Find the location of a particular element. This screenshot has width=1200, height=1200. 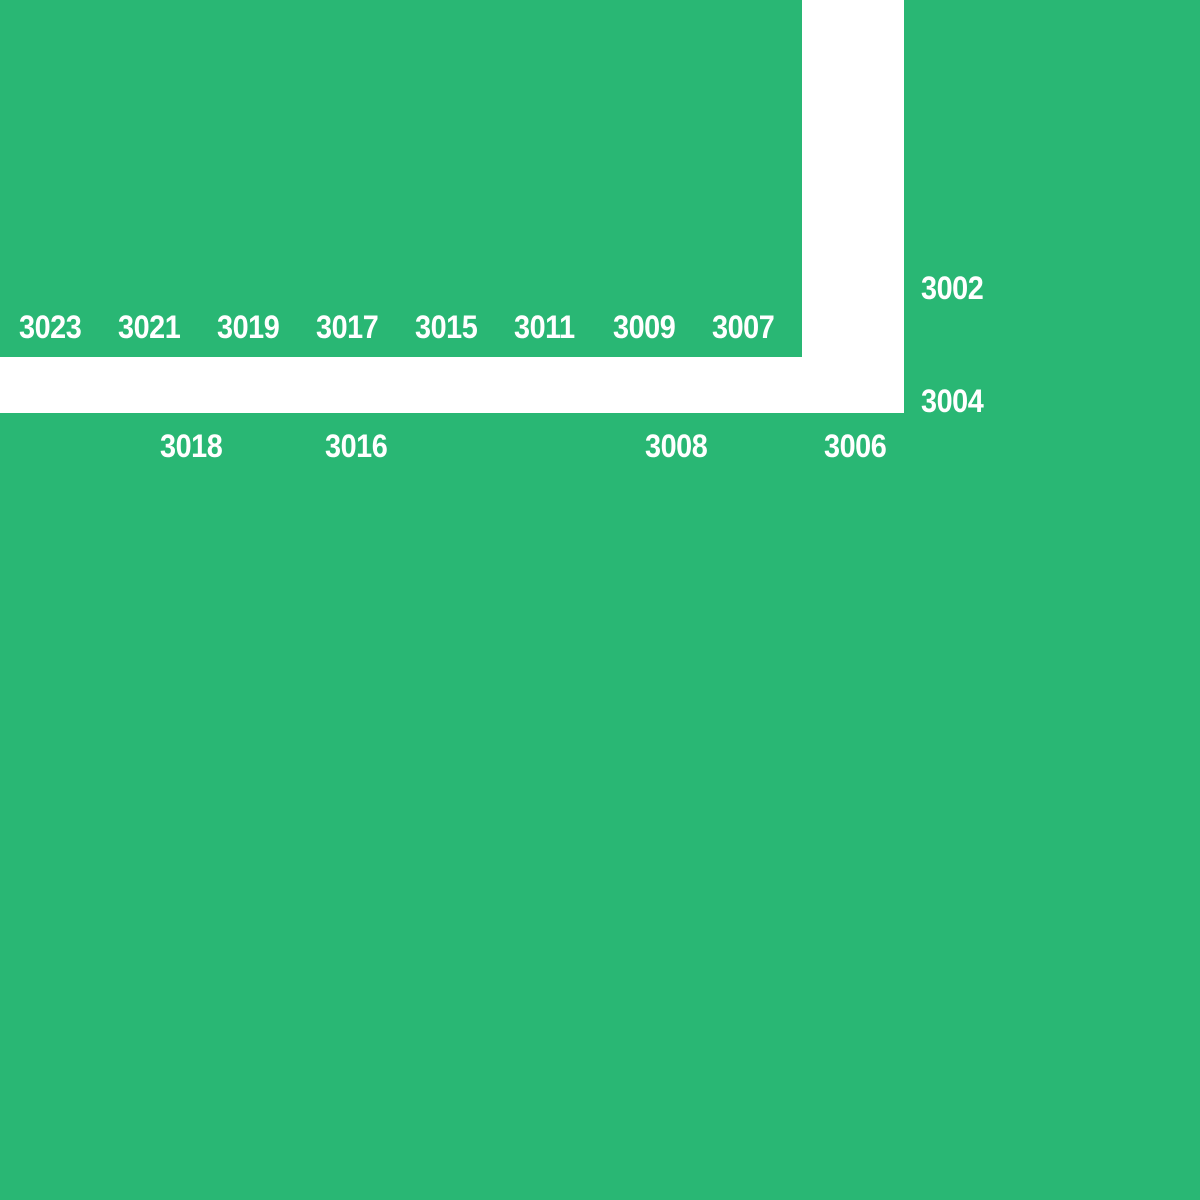

address-label: 3006 is located at coordinates (855, 446).